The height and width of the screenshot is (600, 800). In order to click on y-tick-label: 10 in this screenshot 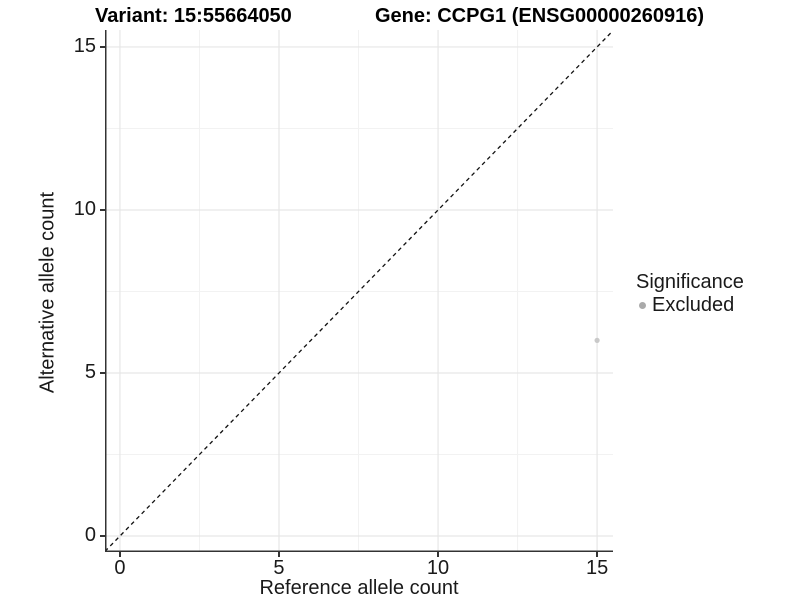, I will do `click(84, 208)`.